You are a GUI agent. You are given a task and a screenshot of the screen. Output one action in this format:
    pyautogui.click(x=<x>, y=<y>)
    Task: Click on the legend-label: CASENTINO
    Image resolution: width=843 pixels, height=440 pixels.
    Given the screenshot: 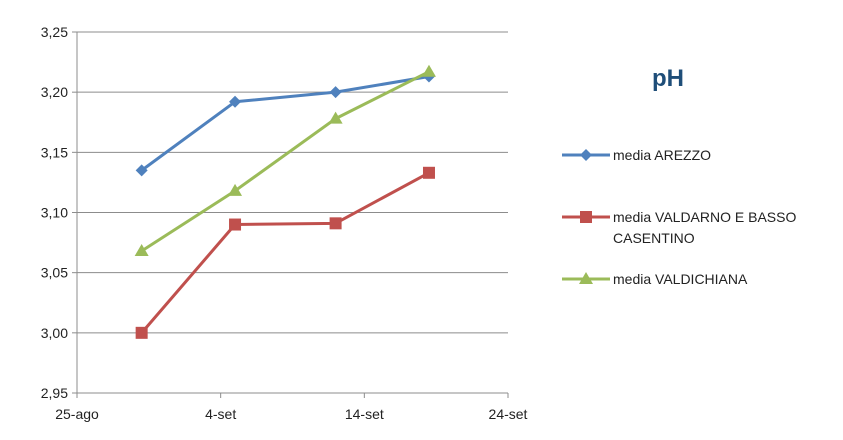 What is the action you would take?
    pyautogui.click(x=654, y=238)
    